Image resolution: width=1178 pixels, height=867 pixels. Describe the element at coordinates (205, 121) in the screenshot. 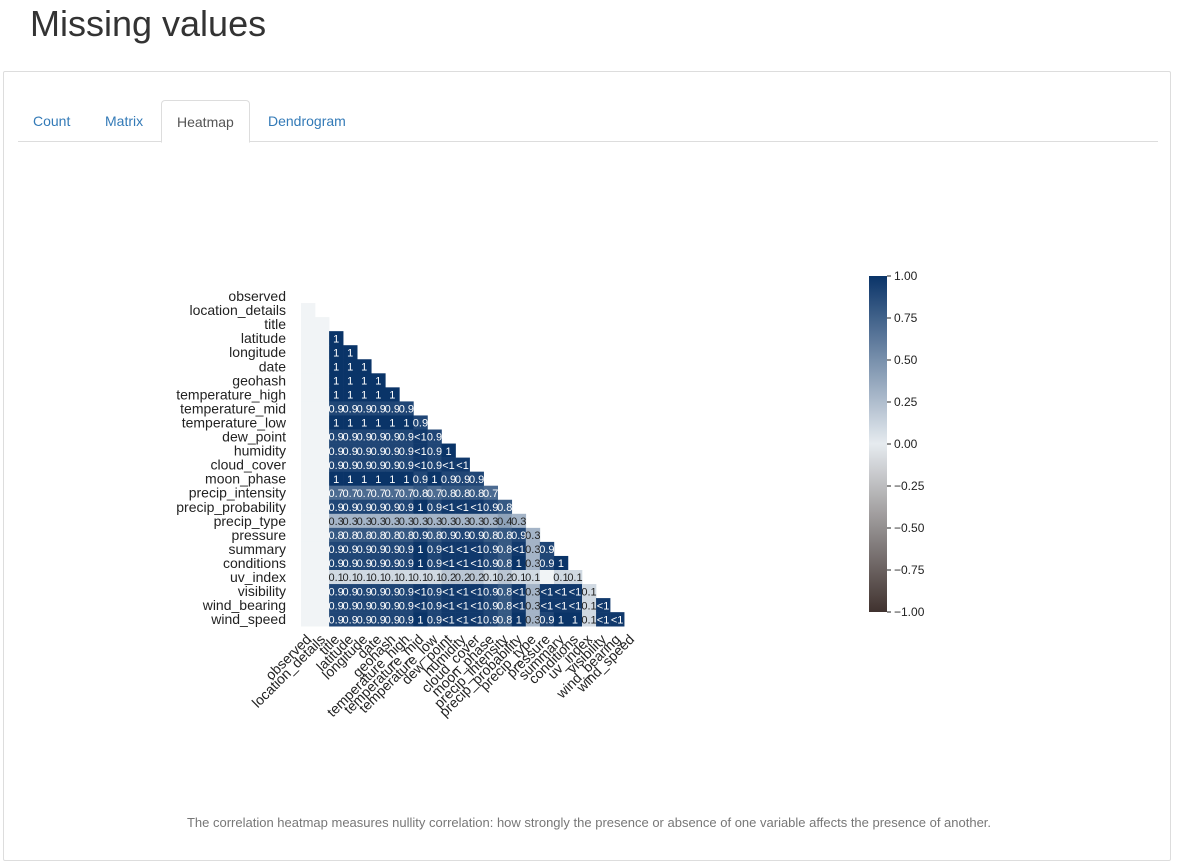

I see `tab-heatmap: Heatmap` at that location.